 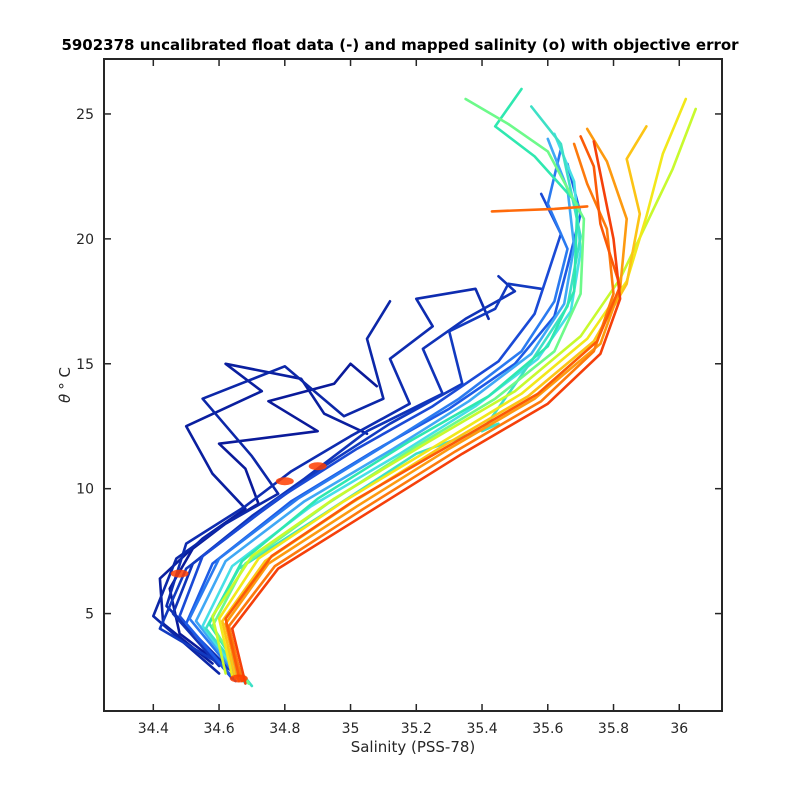 I want to click on y-axis-title: θ ° C, so click(x=65, y=385).